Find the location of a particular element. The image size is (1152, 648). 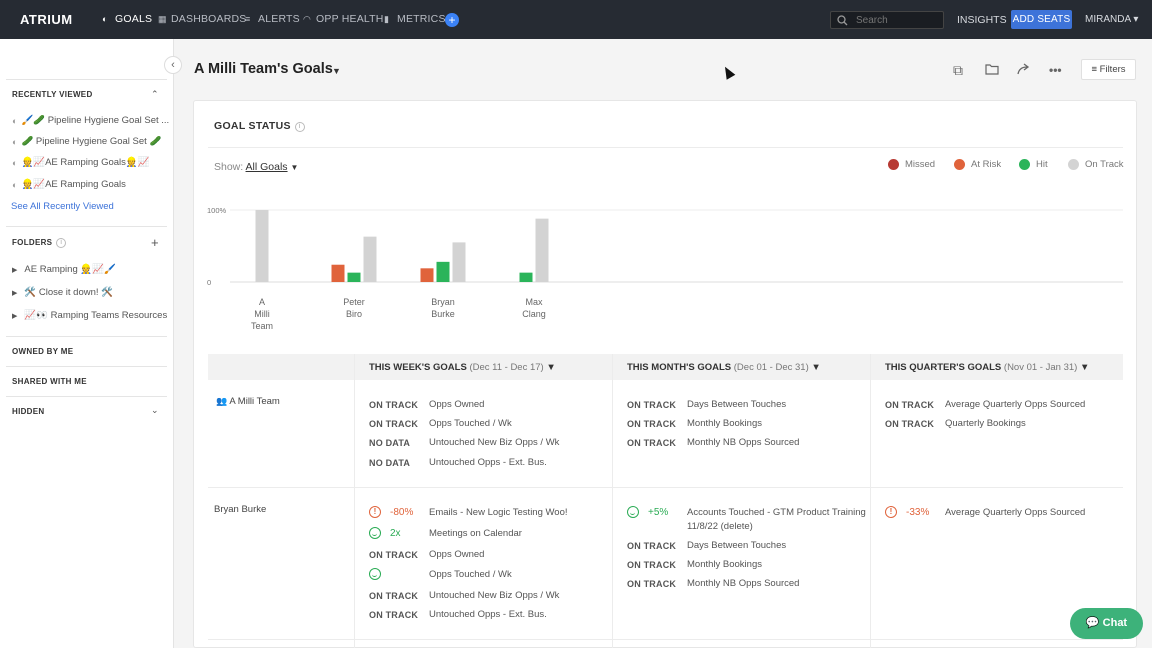

nav-goals-label: GOALS is located at coordinates (134, 19).